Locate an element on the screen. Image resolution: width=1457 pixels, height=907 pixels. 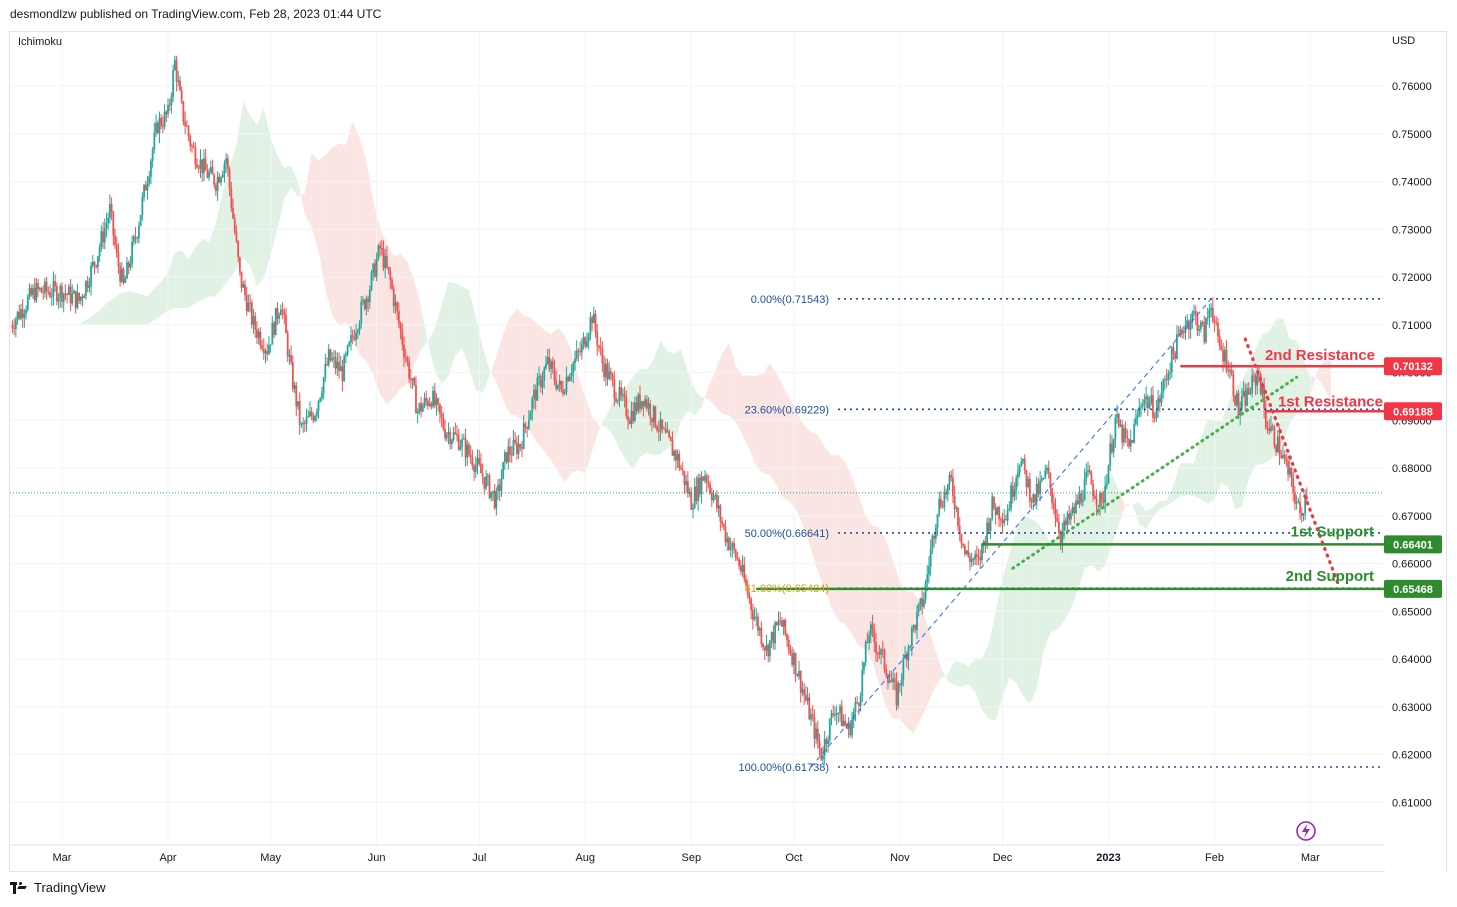
x-tick-label: Apr is located at coordinates (167, 858).